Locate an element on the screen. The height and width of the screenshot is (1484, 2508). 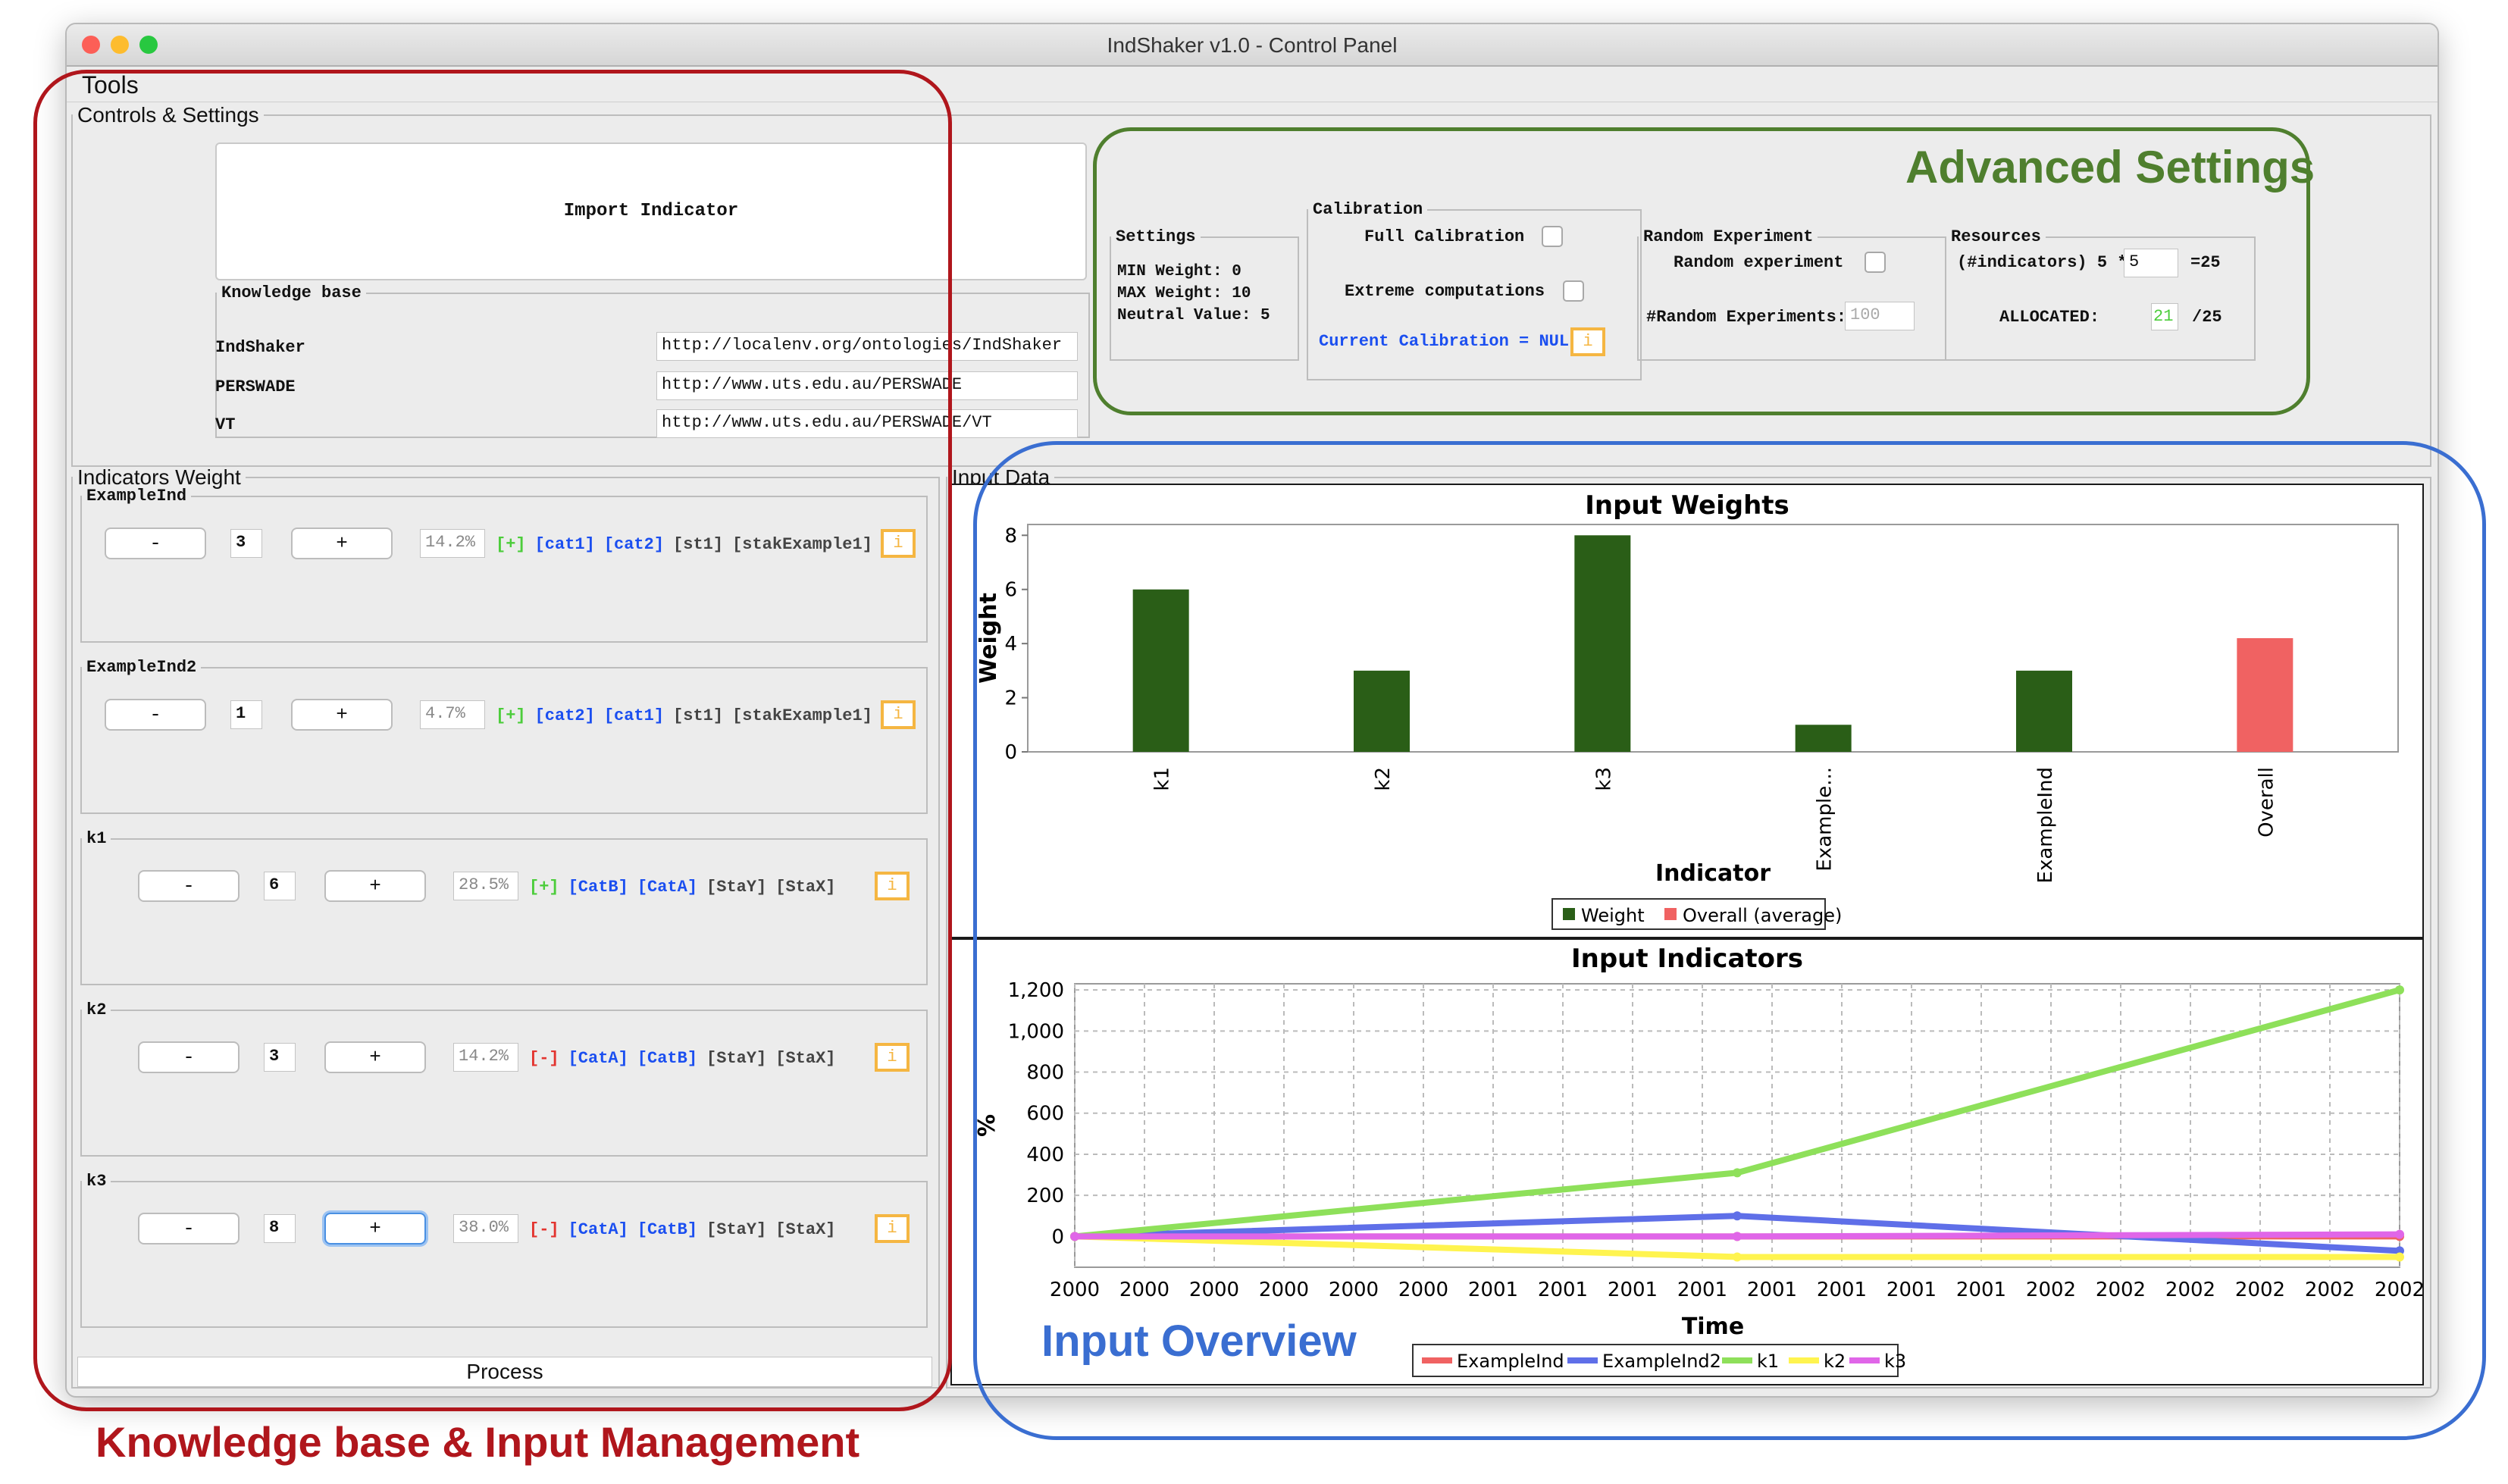
advanced-settings-label: Advanced Settings is located at coordinates (2110, 167).